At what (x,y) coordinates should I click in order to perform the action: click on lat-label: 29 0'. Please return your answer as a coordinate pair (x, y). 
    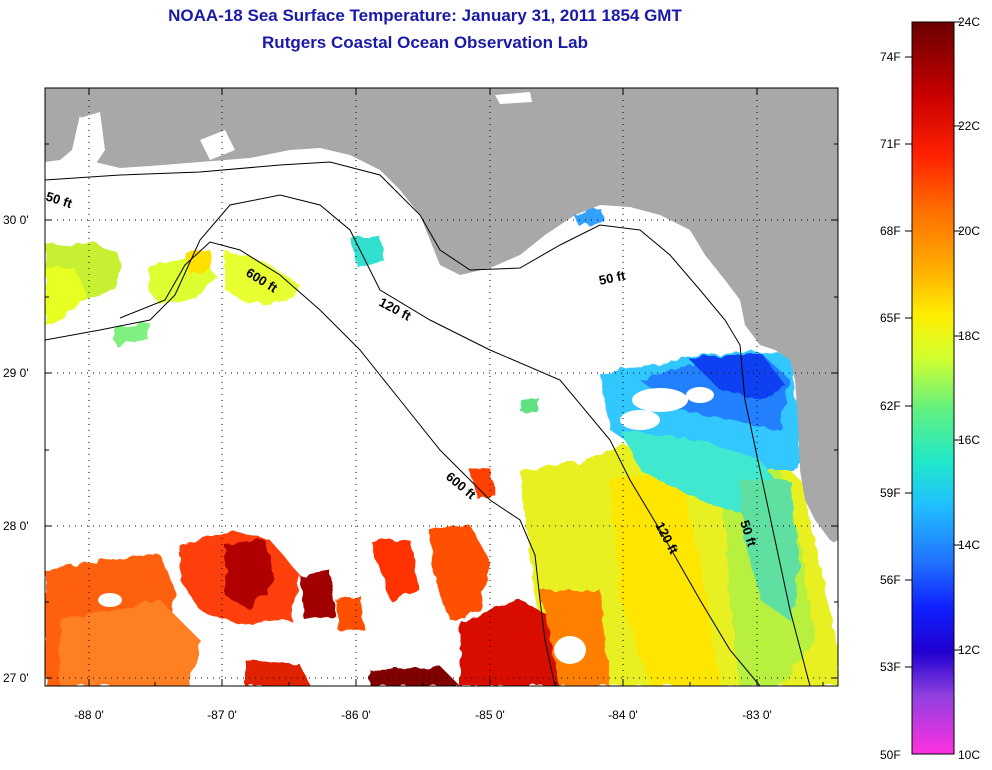
    Looking at the image, I should click on (16, 373).